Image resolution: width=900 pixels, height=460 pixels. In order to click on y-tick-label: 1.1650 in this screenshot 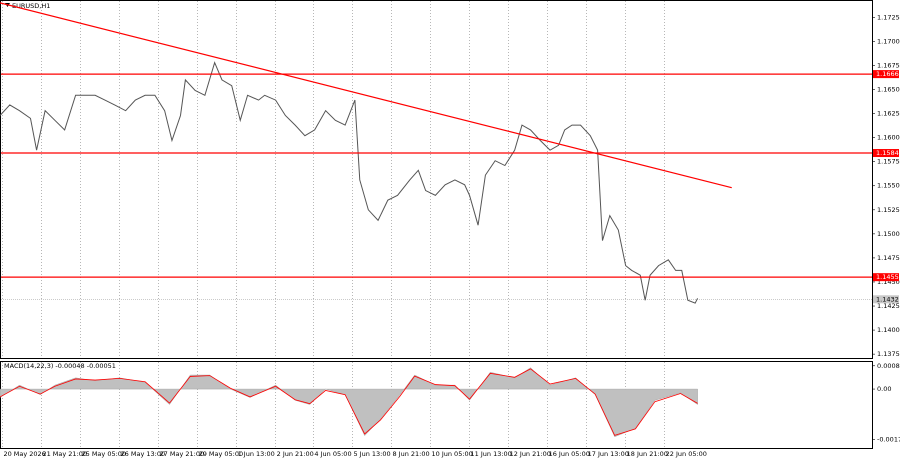, I will do `click(888, 90)`.